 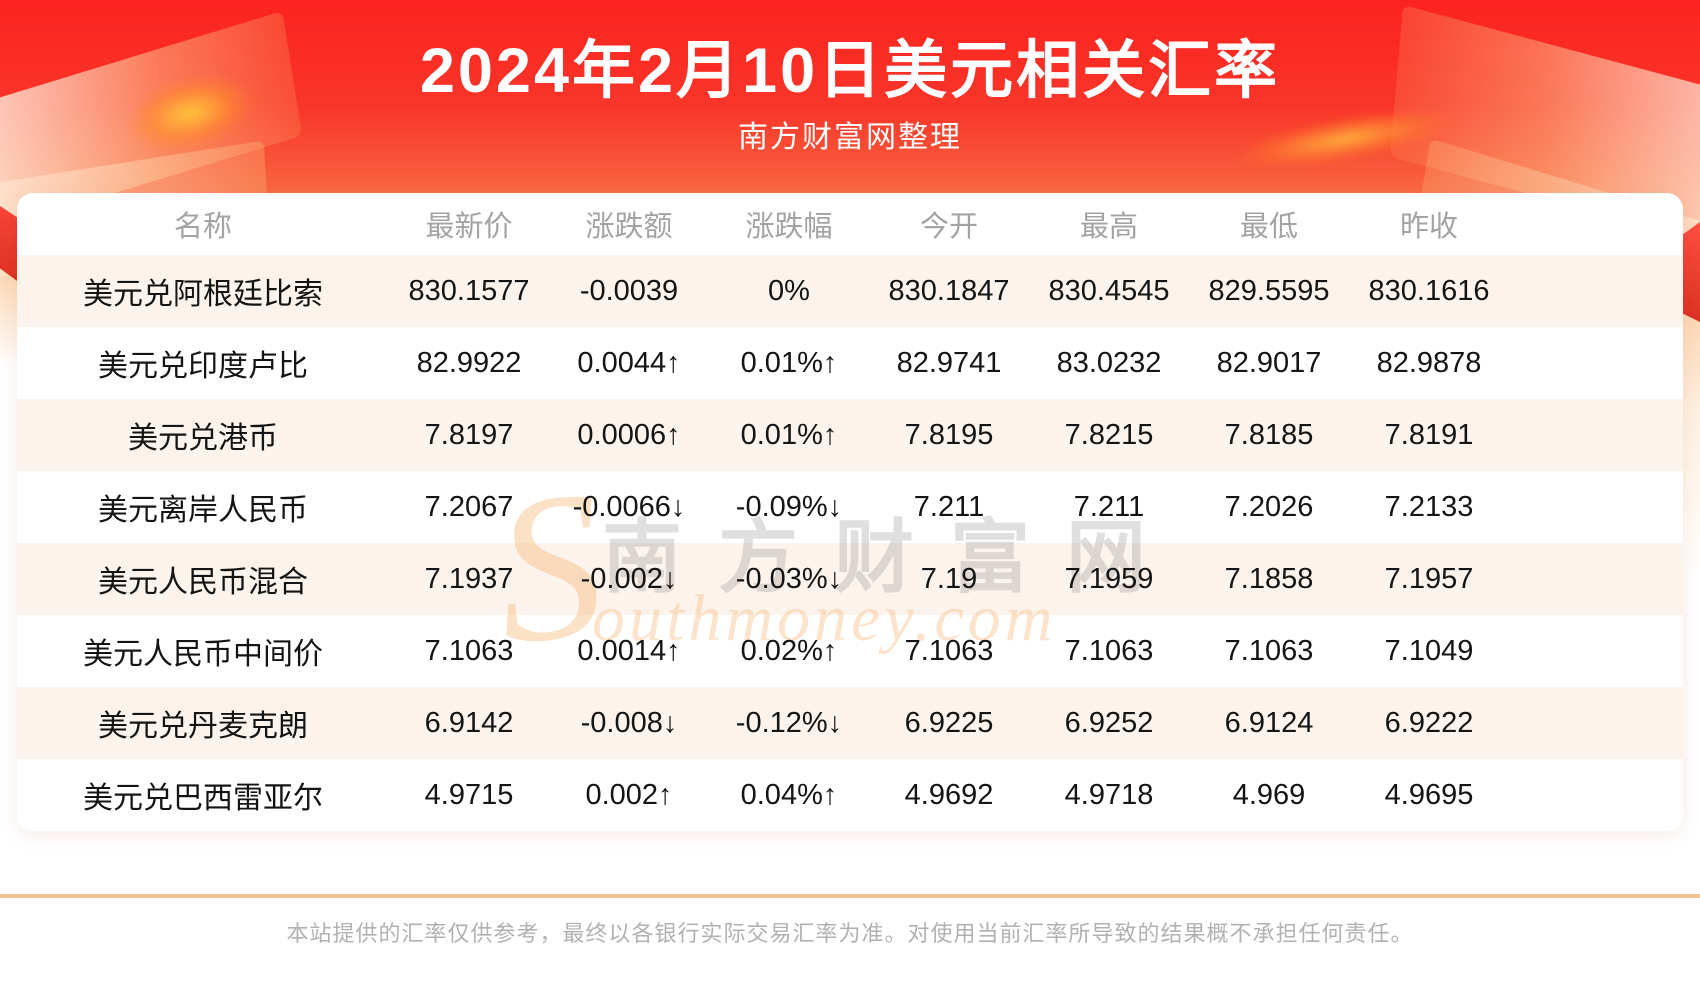 I want to click on rates-table-header: 名称 最新价 涨跌额 涨跌幅 今开 最高 最低 昨收, so click(x=763, y=224).